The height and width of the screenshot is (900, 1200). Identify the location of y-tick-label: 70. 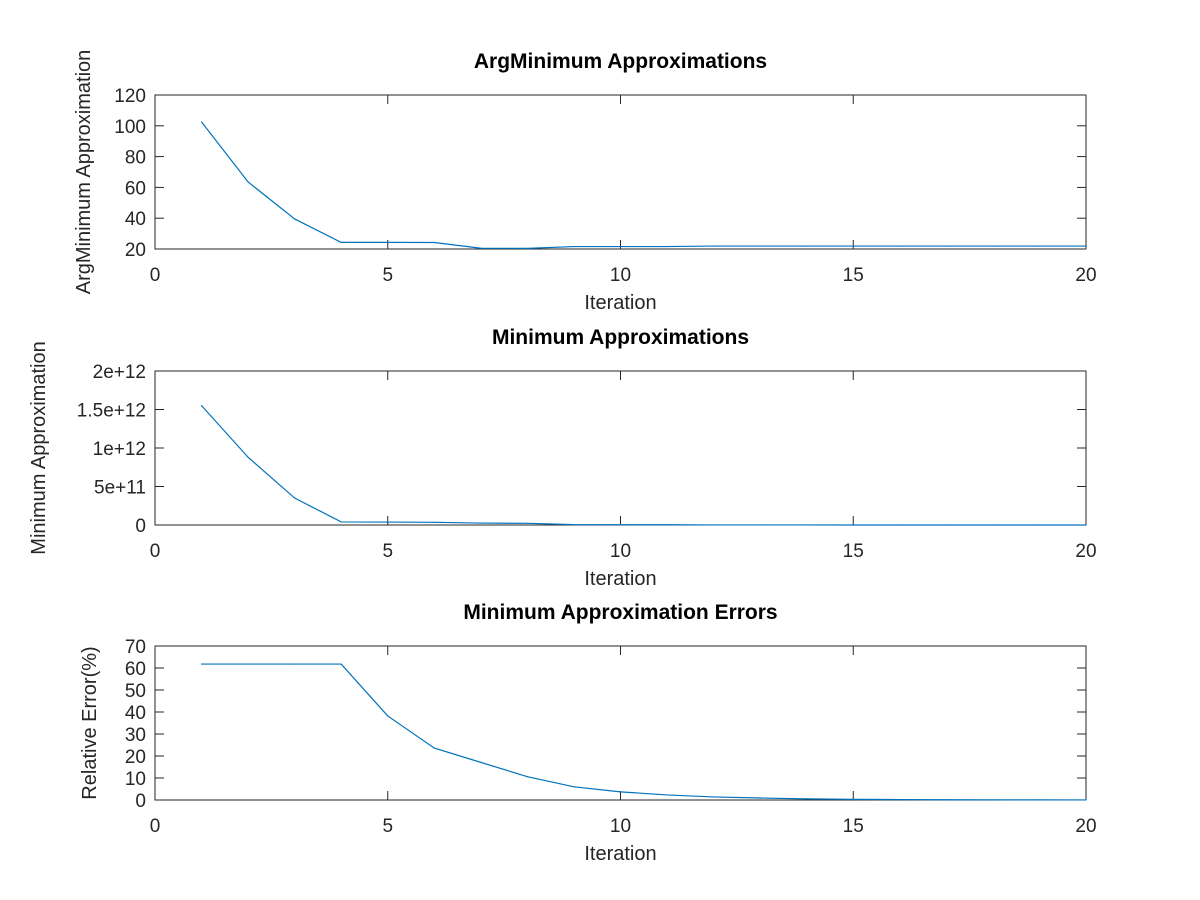
(135, 647).